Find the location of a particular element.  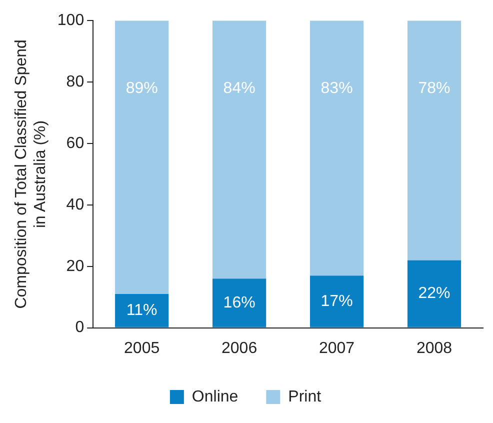

x-tick-label: 2008 is located at coordinates (434, 348).